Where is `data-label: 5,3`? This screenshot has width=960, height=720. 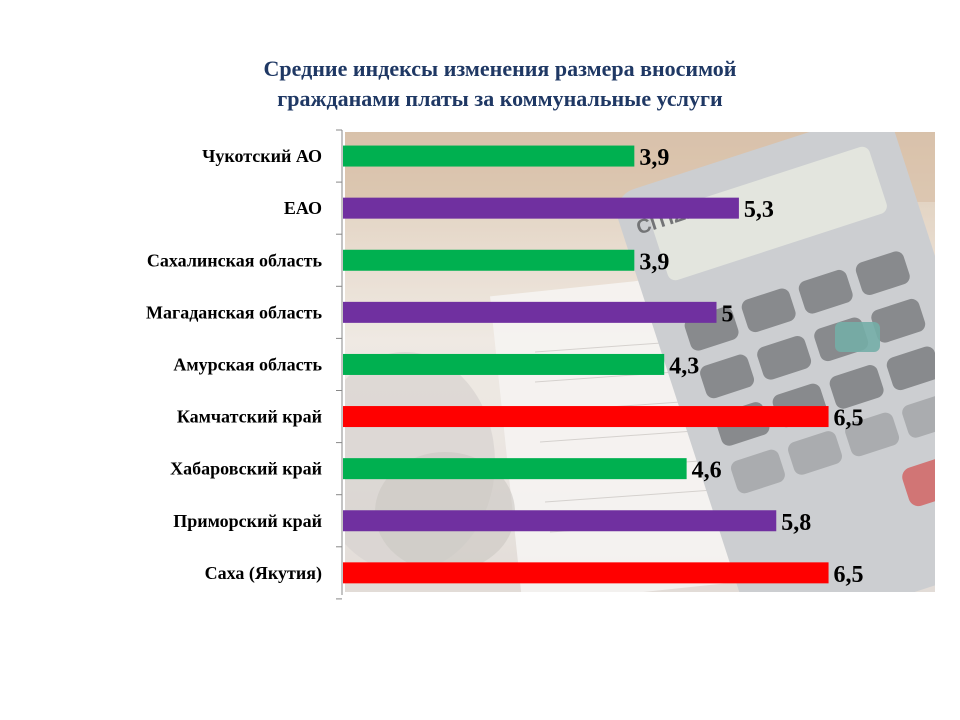
data-label: 5,3 is located at coordinates (759, 210).